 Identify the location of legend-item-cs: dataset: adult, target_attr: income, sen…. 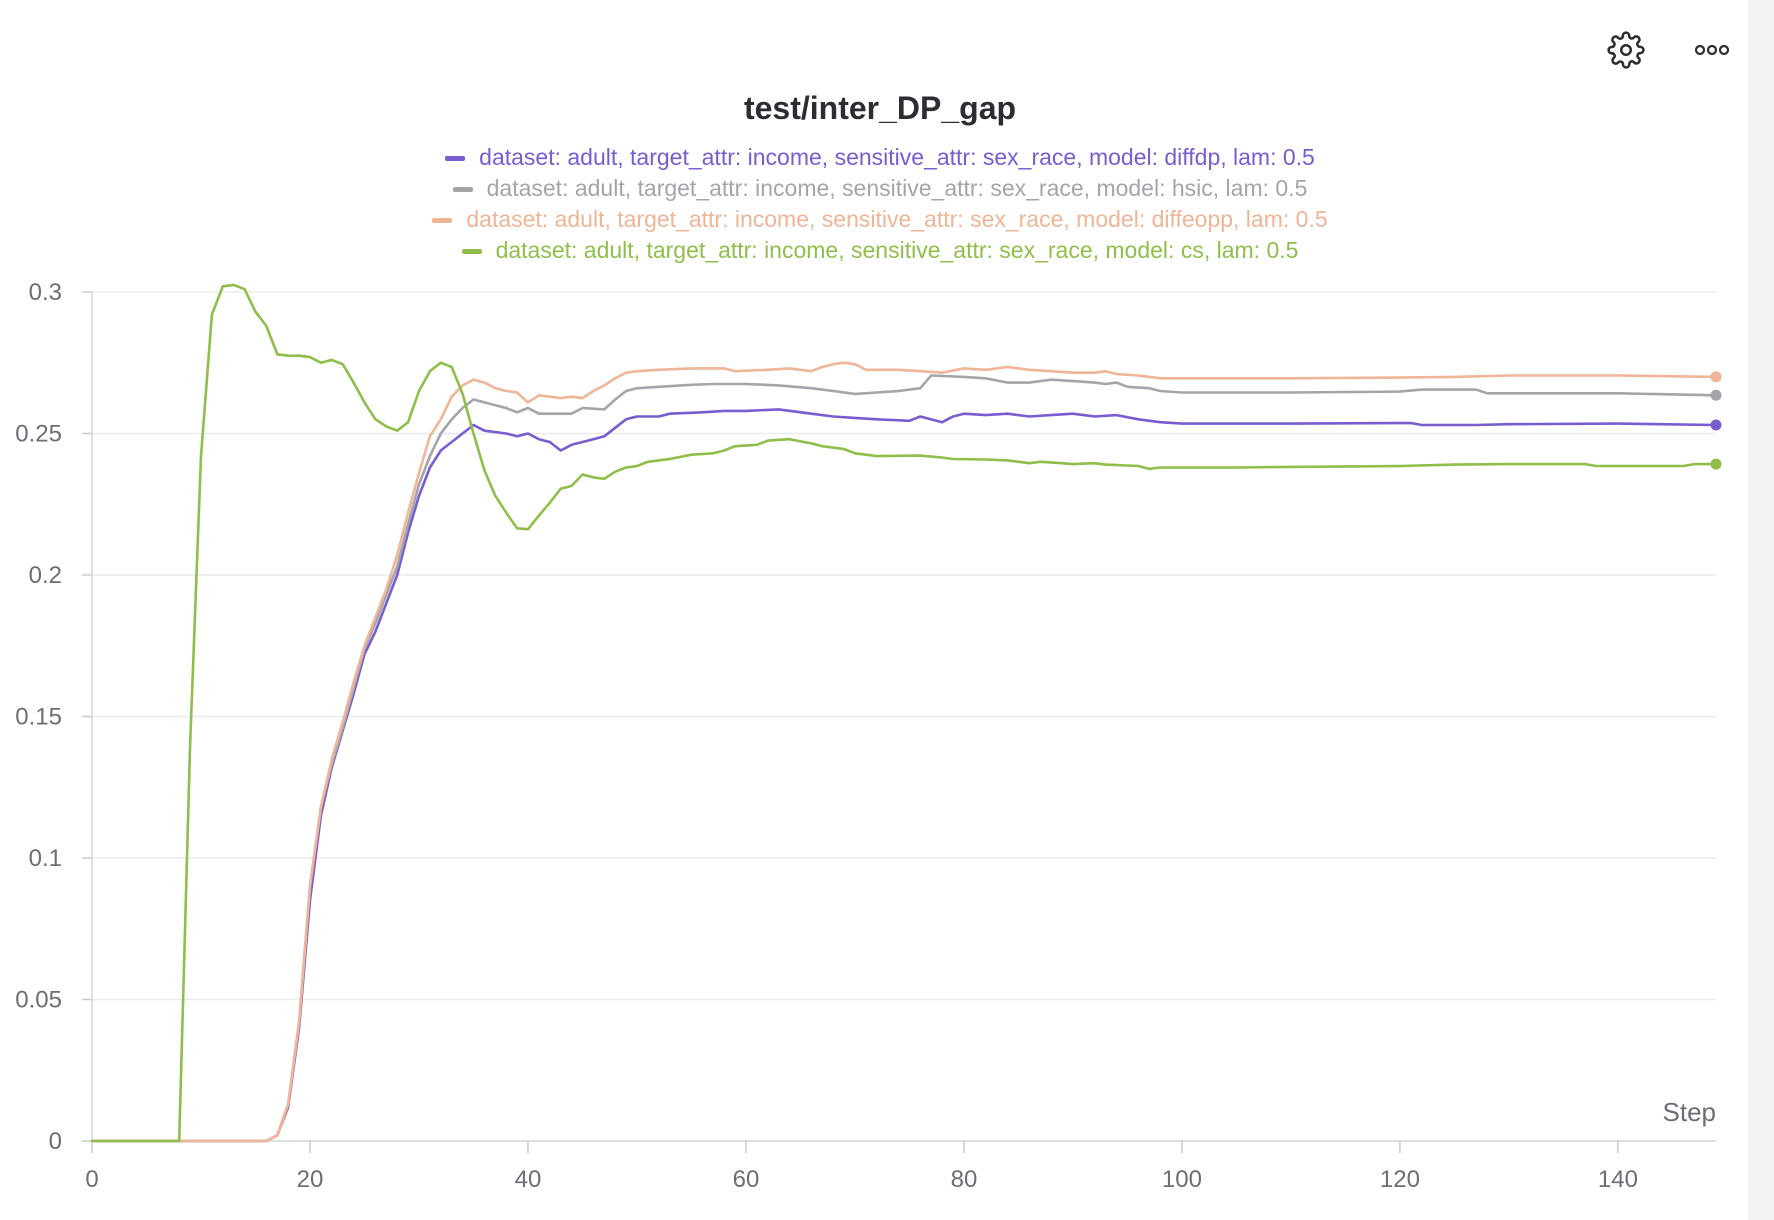
(880, 250).